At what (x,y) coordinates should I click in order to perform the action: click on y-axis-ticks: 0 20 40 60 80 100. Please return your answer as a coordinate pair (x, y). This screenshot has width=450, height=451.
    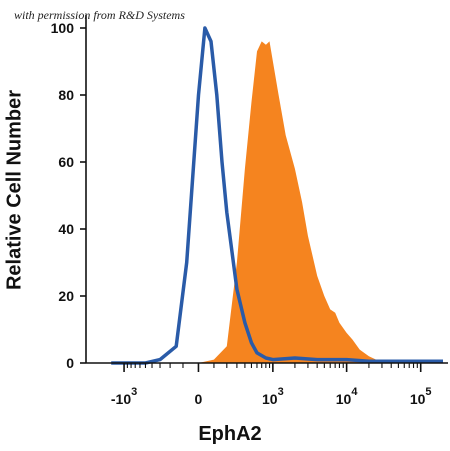
    Looking at the image, I should click on (68, 195).